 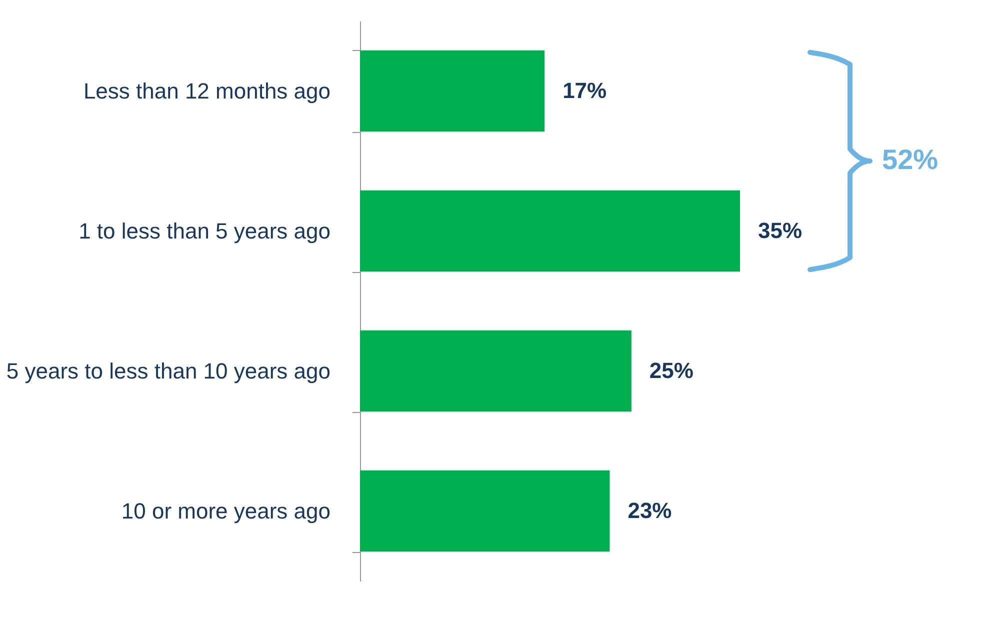 I want to click on text: 52%, so click(x=910, y=159).